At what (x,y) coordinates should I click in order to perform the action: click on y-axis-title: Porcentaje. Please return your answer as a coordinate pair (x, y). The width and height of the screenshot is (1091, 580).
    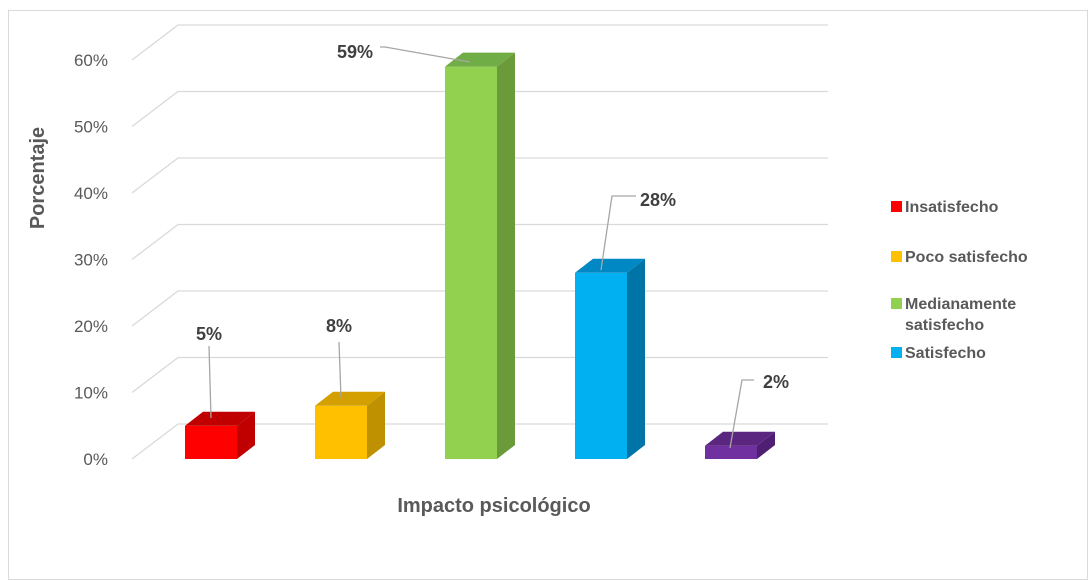
    Looking at the image, I should click on (38, 178).